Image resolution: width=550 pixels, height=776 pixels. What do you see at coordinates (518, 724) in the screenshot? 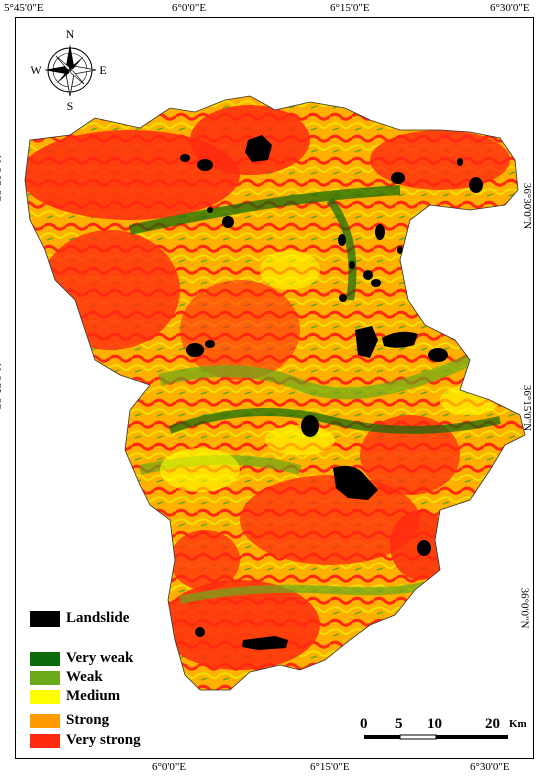
I see `scale-unit: Km` at bounding box center [518, 724].